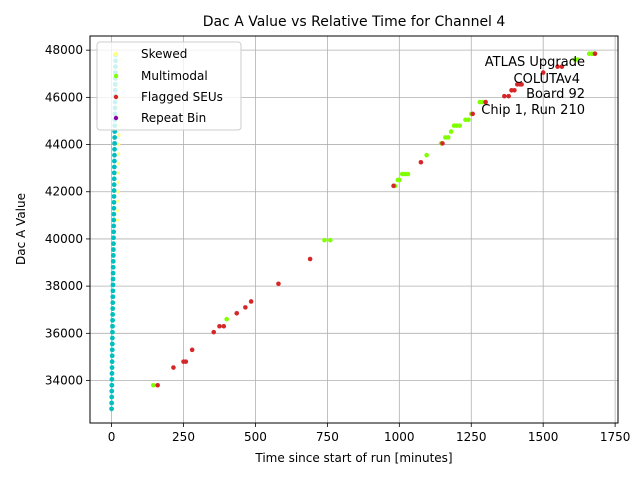  I want to click on x-tick-label: 1500, so click(543, 437).